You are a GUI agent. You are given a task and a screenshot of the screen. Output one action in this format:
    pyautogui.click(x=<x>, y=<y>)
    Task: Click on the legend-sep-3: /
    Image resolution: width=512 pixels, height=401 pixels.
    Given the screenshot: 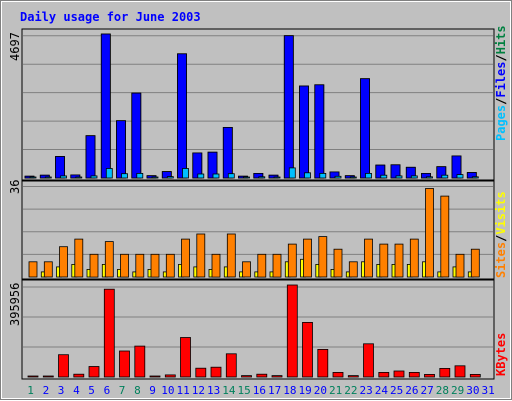 What is the action you would take?
    pyautogui.click(x=501, y=238)
    